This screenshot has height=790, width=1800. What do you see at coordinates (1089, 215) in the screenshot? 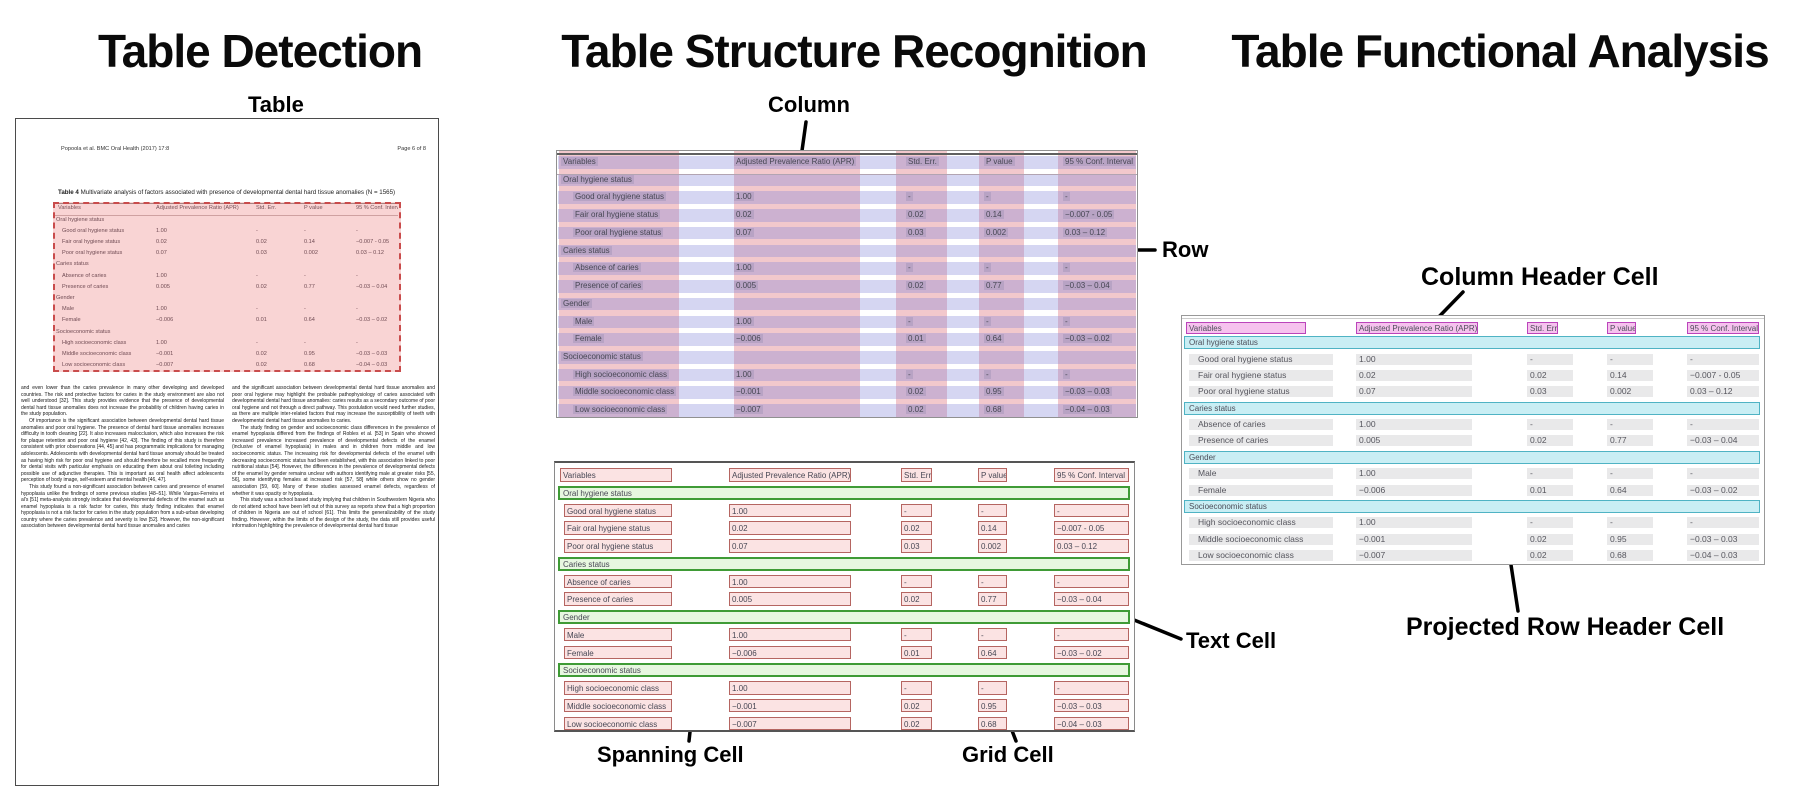
I see `structure-value-cell-text: −0.007 - 0.05` at bounding box center [1089, 215].